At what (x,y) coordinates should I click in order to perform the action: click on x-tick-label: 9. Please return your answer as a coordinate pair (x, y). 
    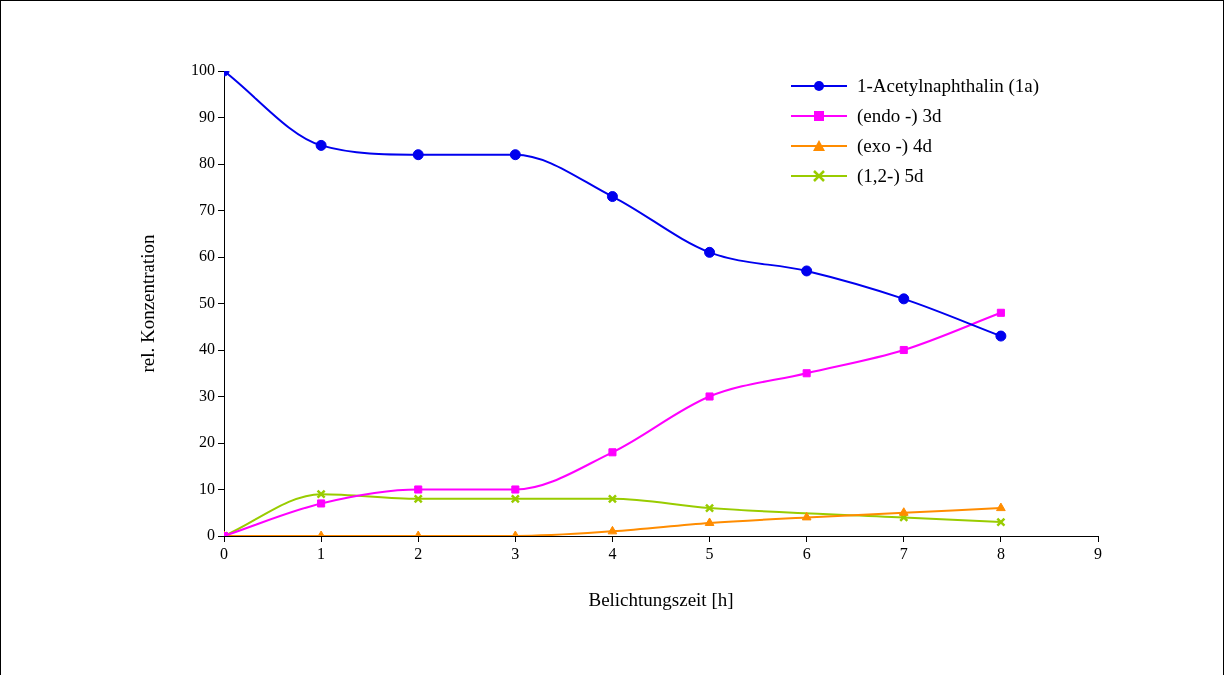
    Looking at the image, I should click on (1098, 553).